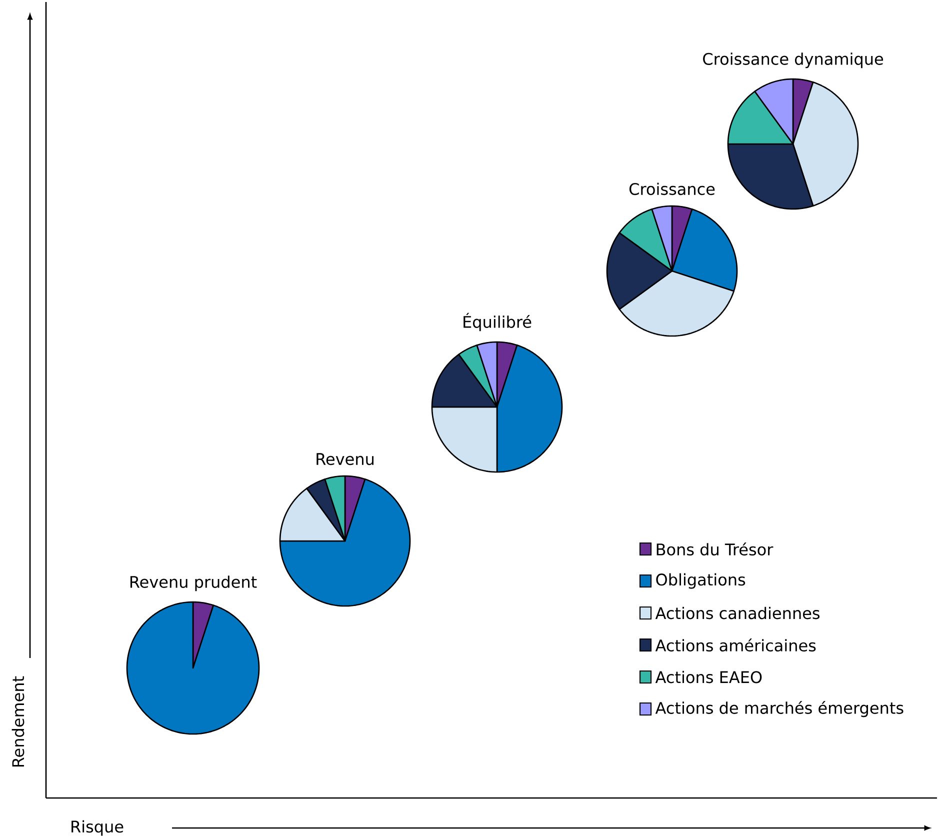  What do you see at coordinates (18, 721) in the screenshot?
I see `text: Rendement` at bounding box center [18, 721].